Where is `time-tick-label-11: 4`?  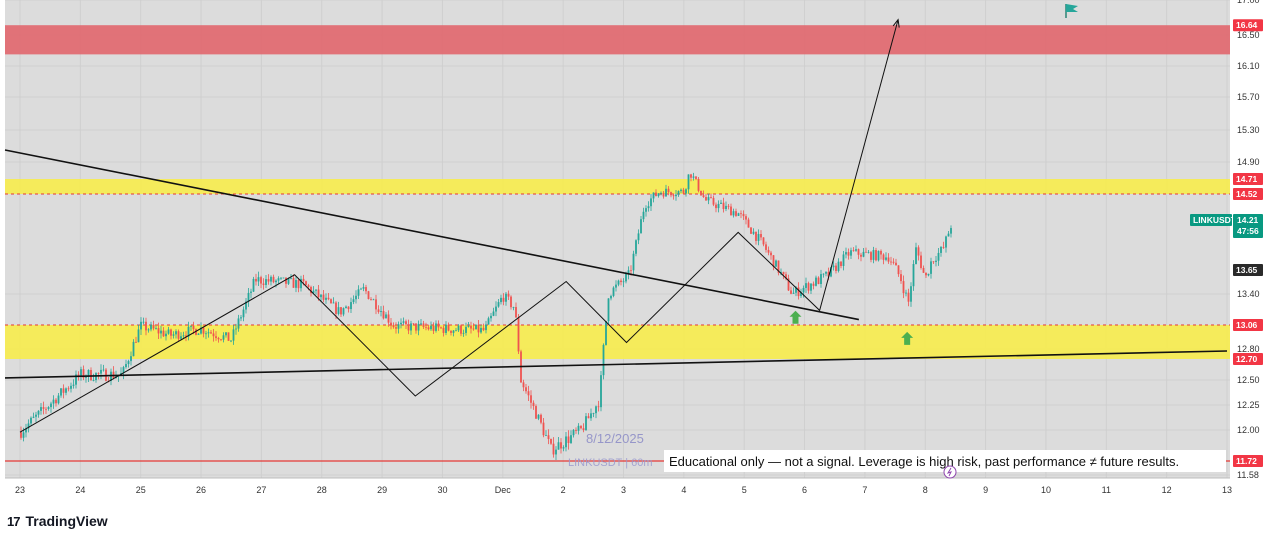
time-tick-label-11: 4 is located at coordinates (683, 490).